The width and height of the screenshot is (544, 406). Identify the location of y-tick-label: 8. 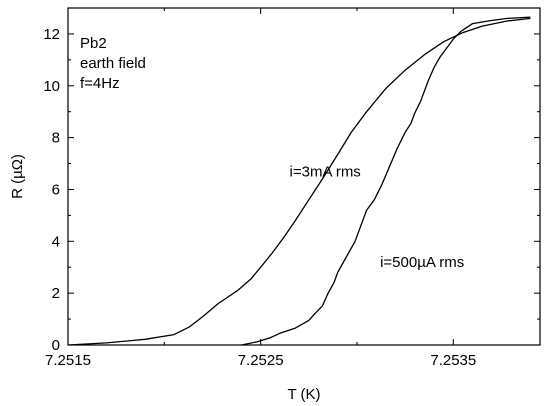
(56, 138).